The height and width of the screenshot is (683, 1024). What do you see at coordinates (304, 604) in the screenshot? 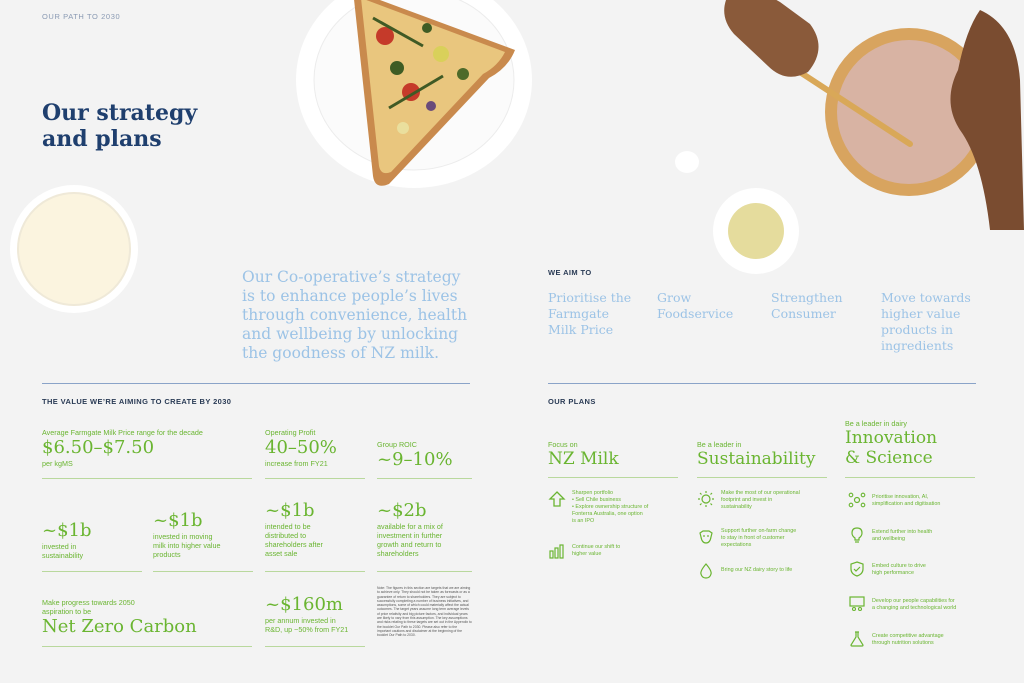
I see `metric-value: ~$160m` at bounding box center [304, 604].